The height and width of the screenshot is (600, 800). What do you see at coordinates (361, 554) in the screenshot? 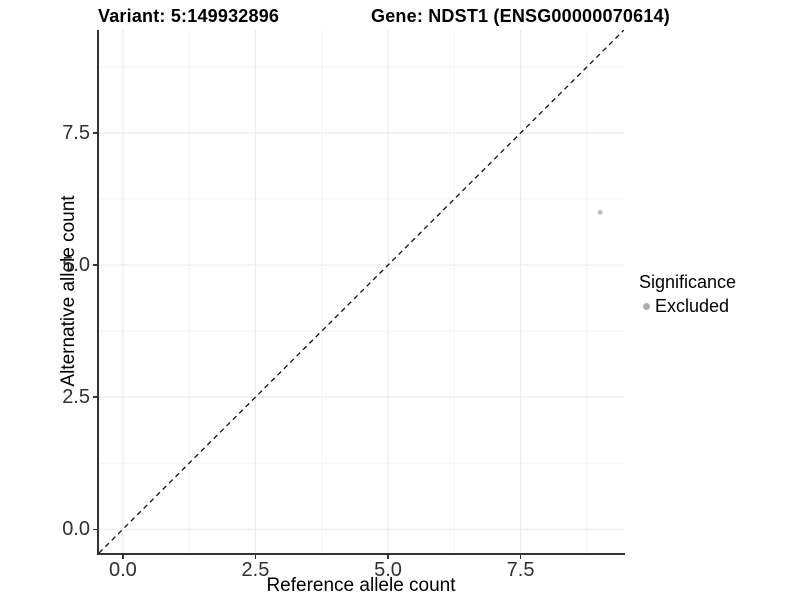
I see `x-axis-line` at bounding box center [361, 554].